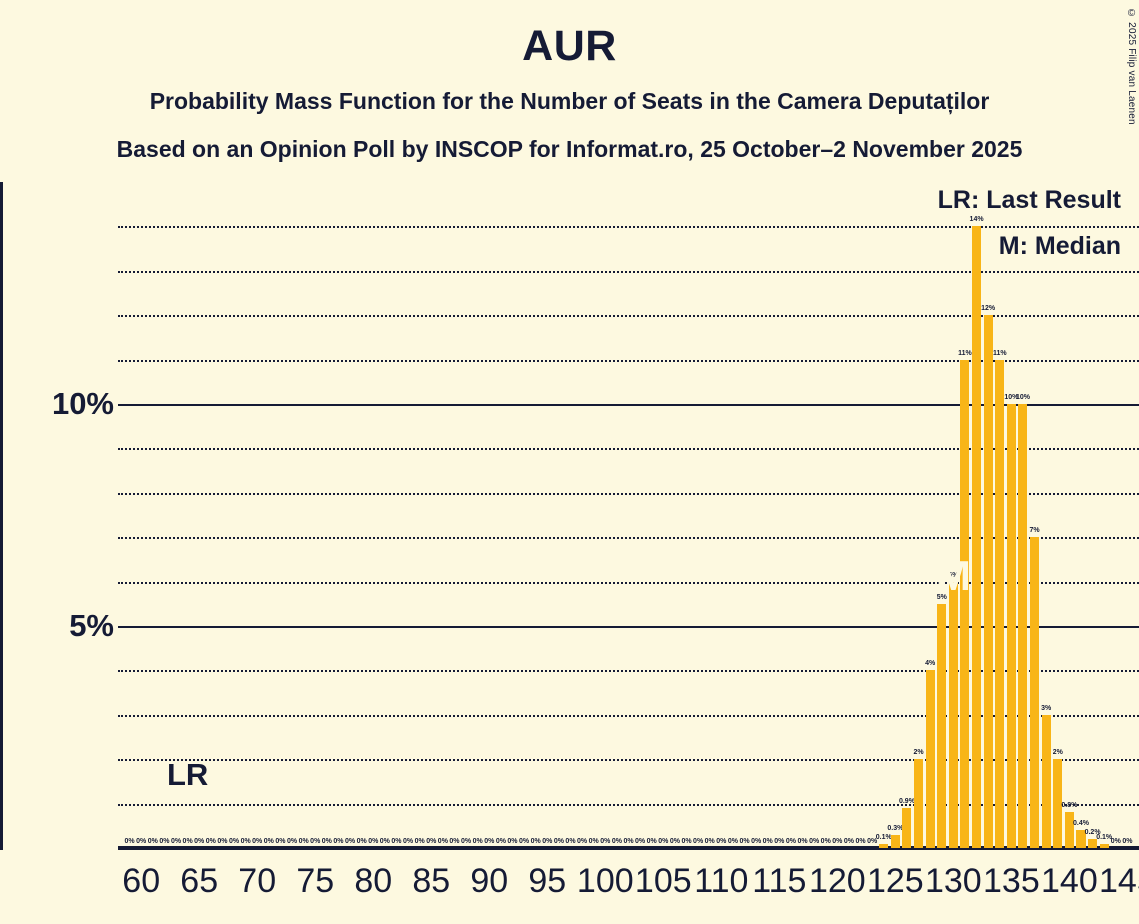  I want to click on bar-value-label: 0.4%, so click(1081, 824).